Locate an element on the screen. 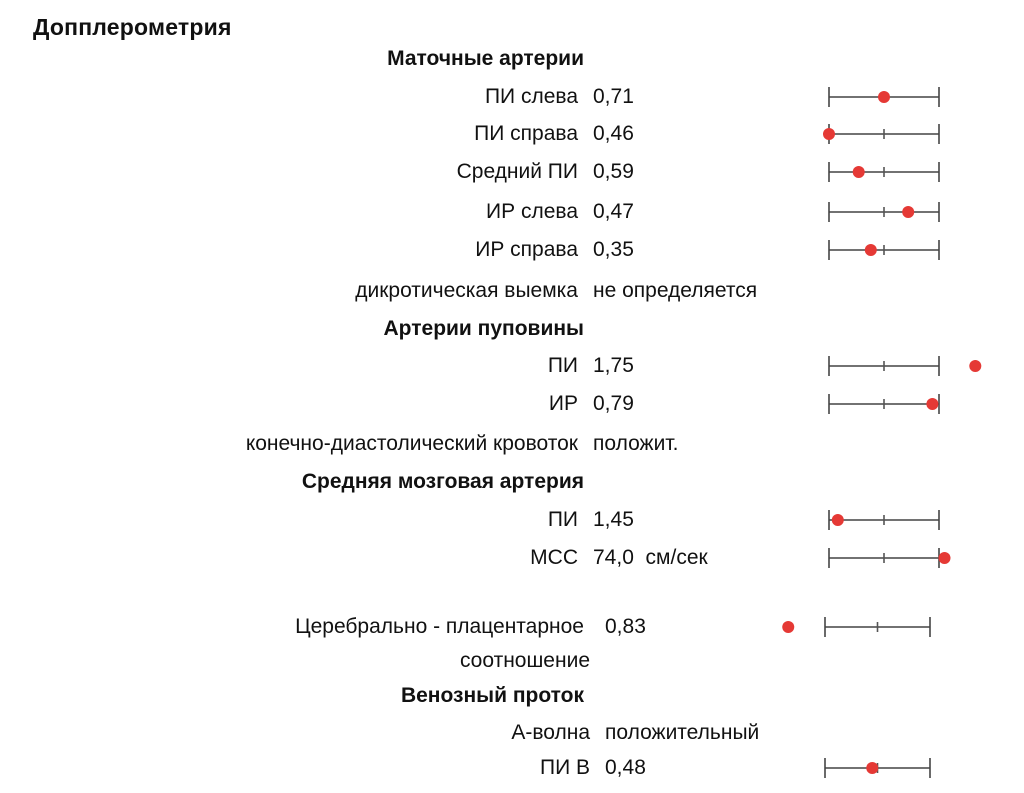 Image resolution: width=1024 pixels, height=793 pixels. row-umbilical-pi: ПИ 1,75 is located at coordinates (512, 366).